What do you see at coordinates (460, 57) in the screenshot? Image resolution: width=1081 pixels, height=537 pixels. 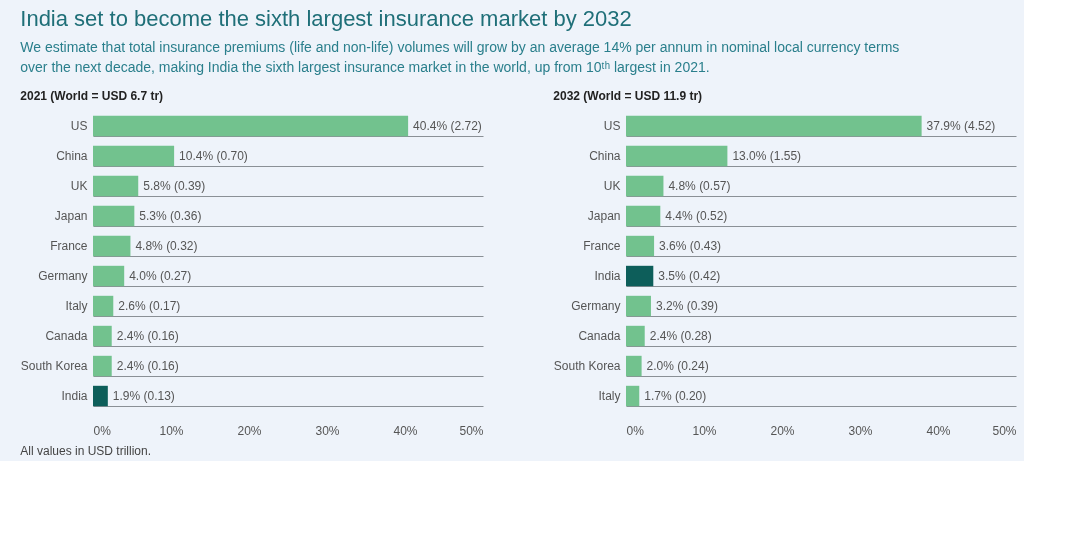 I see `text: We estimate that total insurance premiums (life and non-life) volumes will grow by an average 14% per annum in nominal local currency terms over the next decade, making India the sixth largest insurance market in the world, up from 10ᵗʰ largest in 2021.` at bounding box center [460, 57].